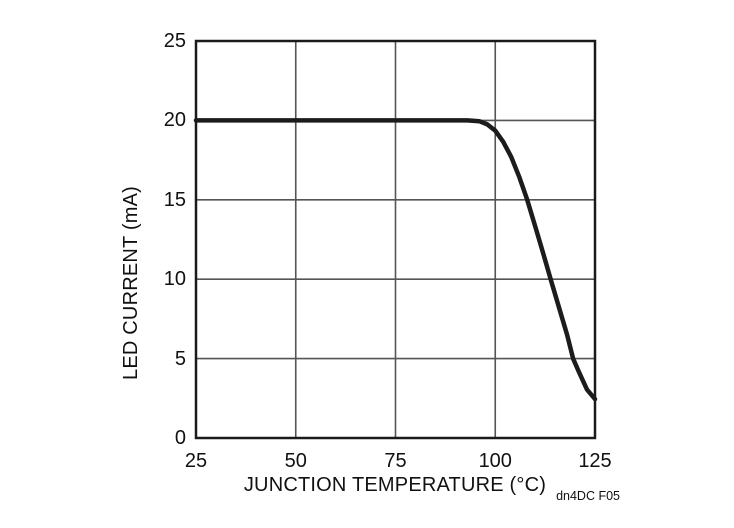 This screenshot has width=734, height=528. Describe the element at coordinates (174, 279) in the screenshot. I see `y-tick-label-10: 10` at that location.